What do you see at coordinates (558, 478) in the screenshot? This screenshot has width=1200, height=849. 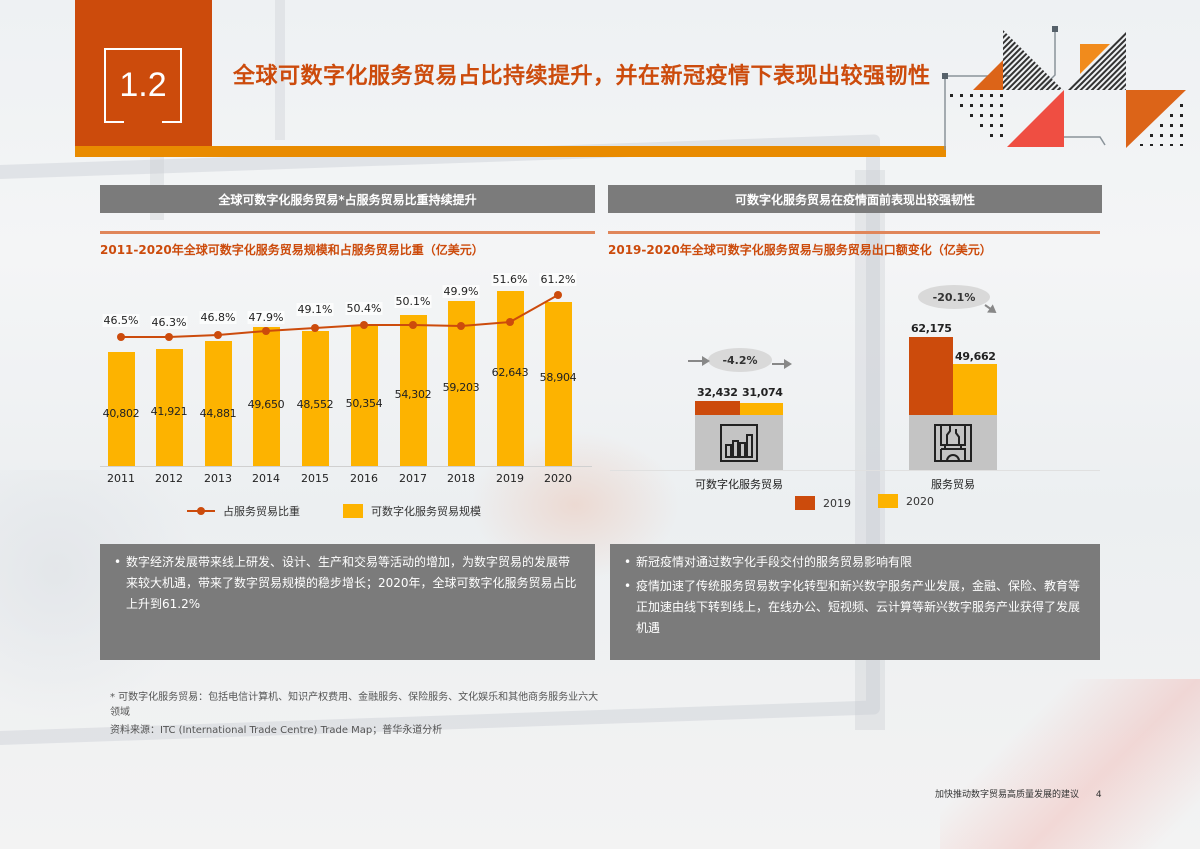 I see `x-tick: 2020` at bounding box center [558, 478].